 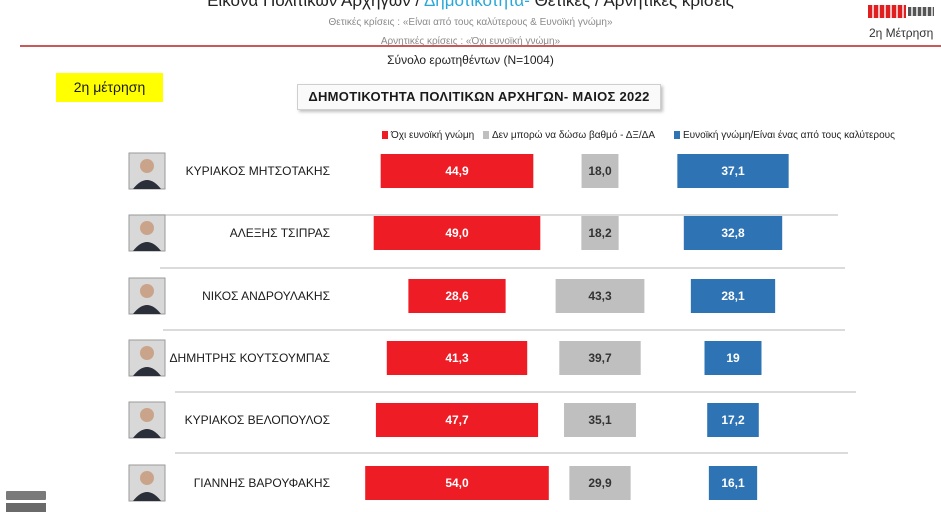 I want to click on bar-value-label: 43,3, so click(x=600, y=296).